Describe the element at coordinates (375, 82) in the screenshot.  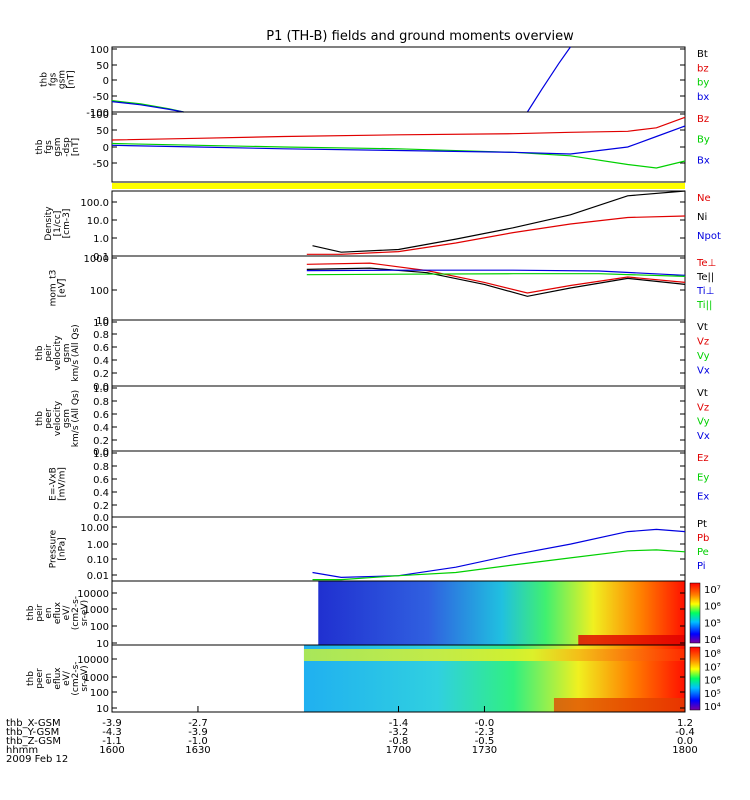
I see `panel-p1: 100 50 0 -50 -100 thb fgs gsm [nT] Bt bz by bx` at that location.